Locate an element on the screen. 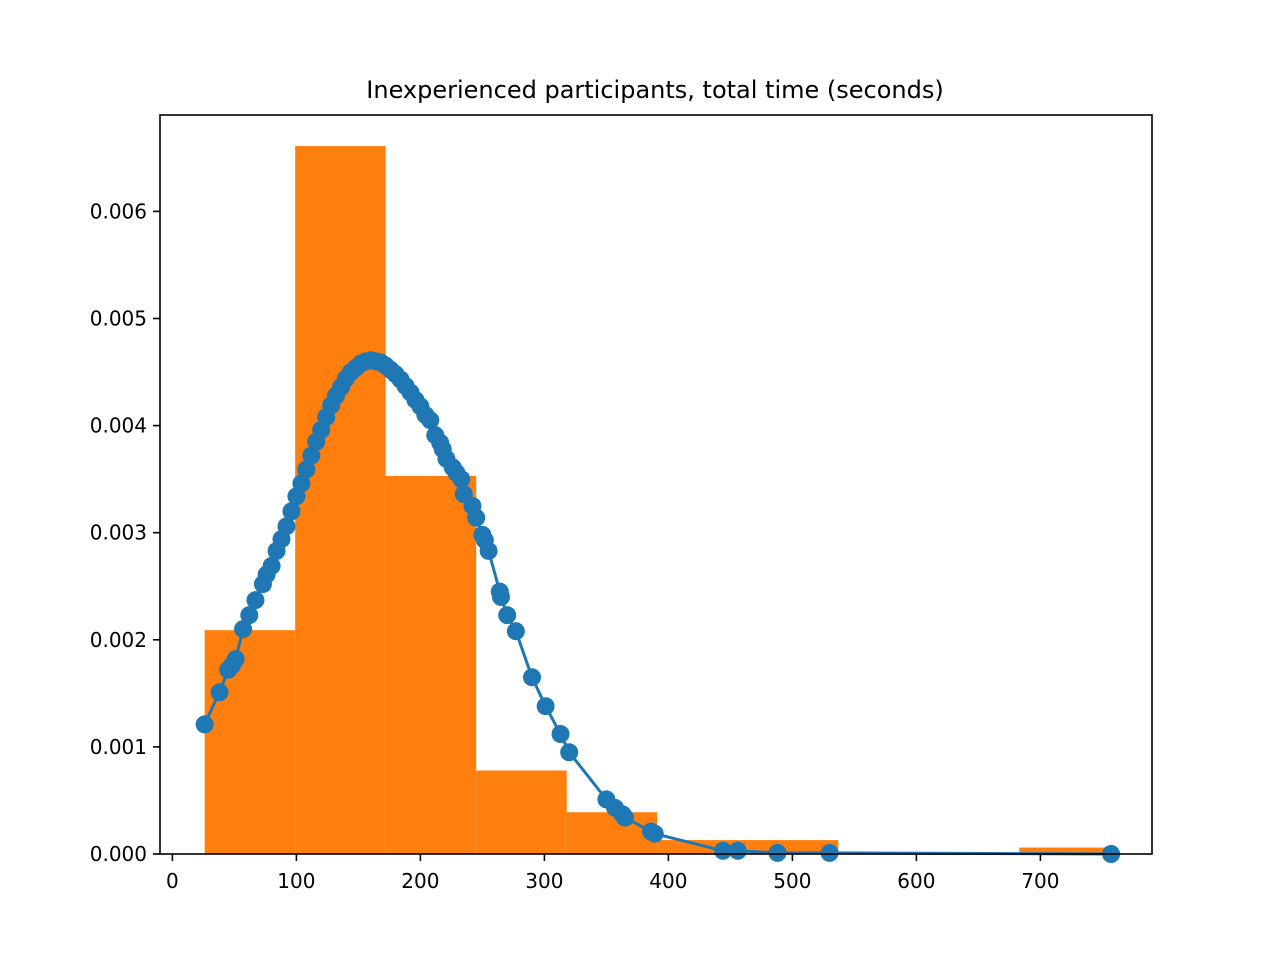  y-tick-label: 0.005 is located at coordinates (118, 318).